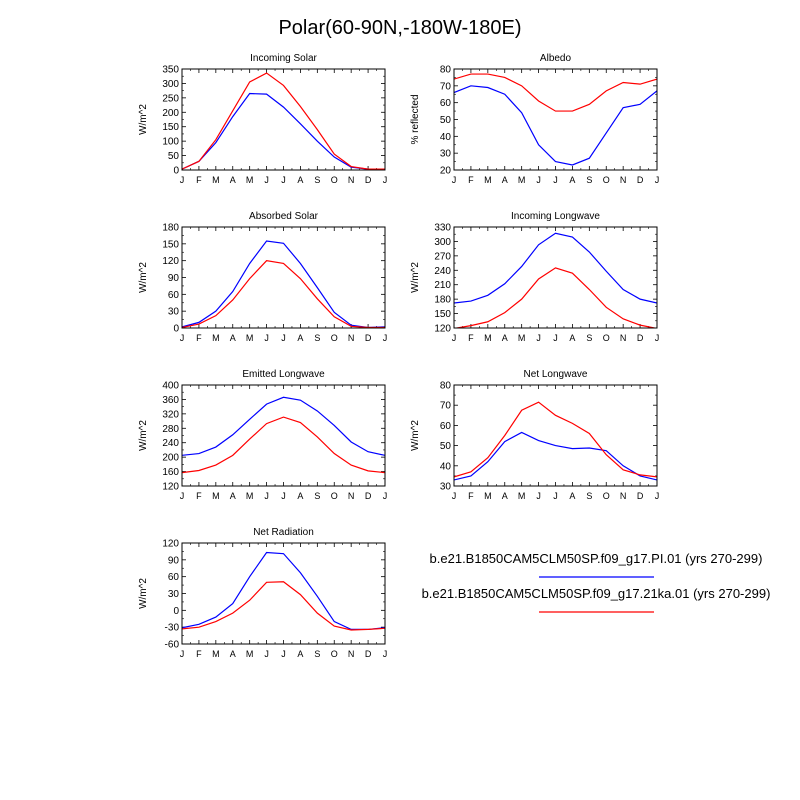 This screenshot has width=800, height=800. What do you see at coordinates (556, 58) in the screenshot?
I see `panel-title: Albedo` at bounding box center [556, 58].